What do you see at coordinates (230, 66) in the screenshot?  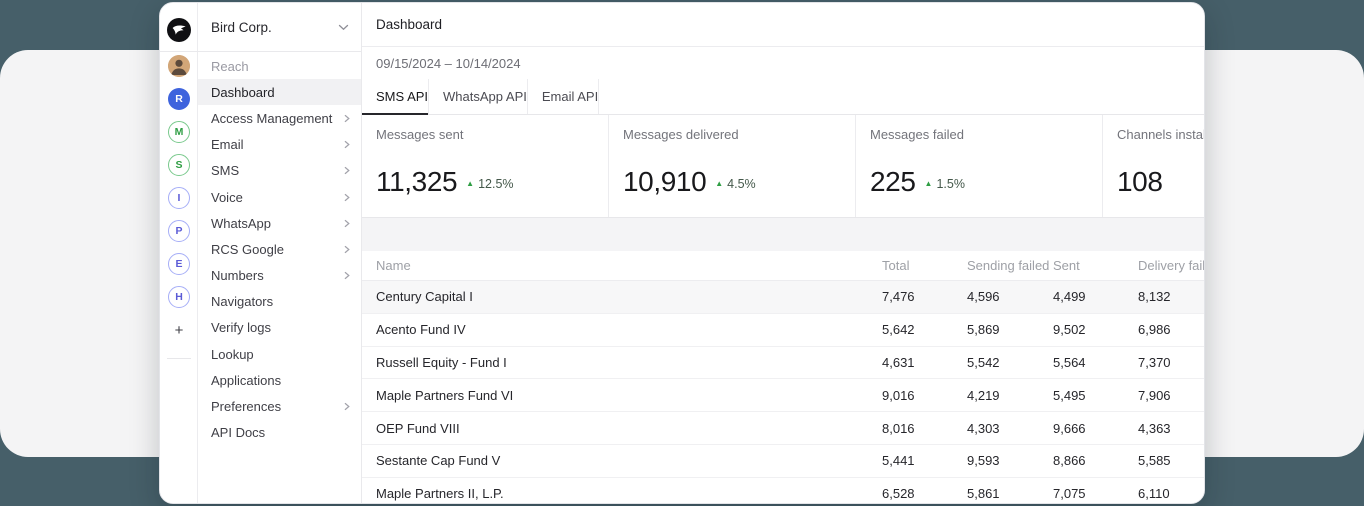 I see `sidebar-item-label: Reach` at bounding box center [230, 66].